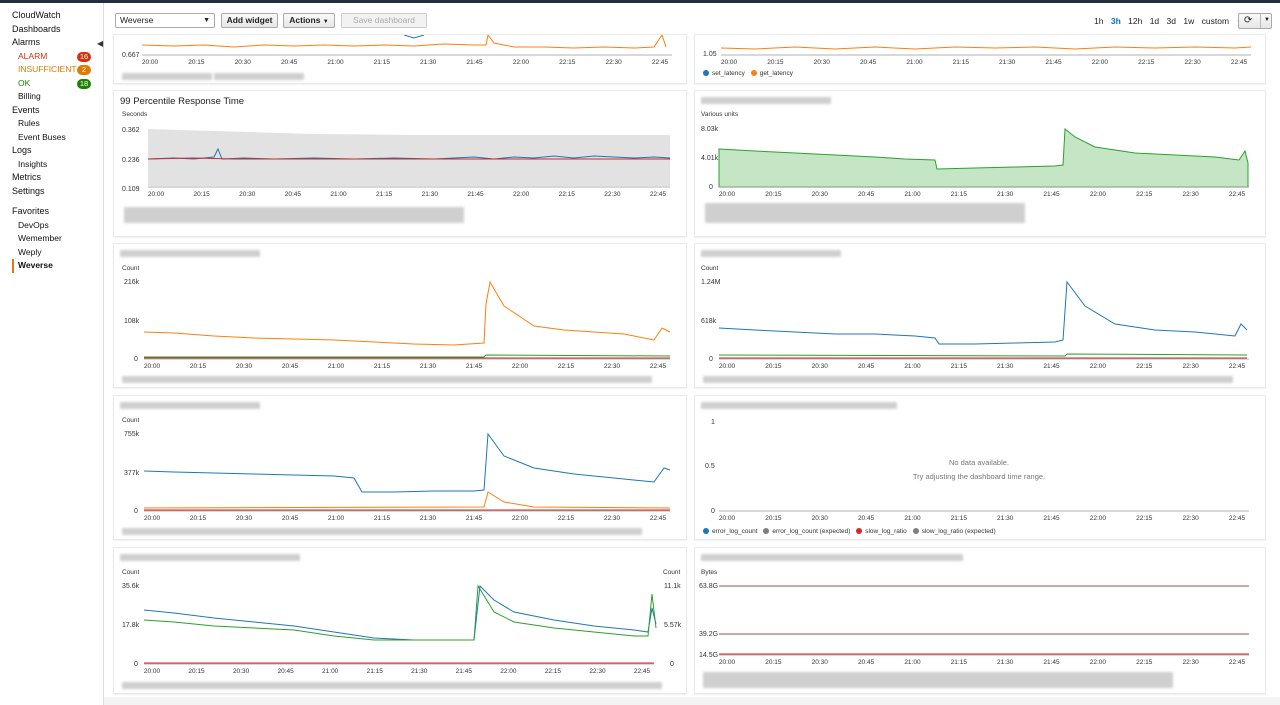  What do you see at coordinates (309, 20) in the screenshot?
I see `actions-button: Actions ▼` at bounding box center [309, 20].